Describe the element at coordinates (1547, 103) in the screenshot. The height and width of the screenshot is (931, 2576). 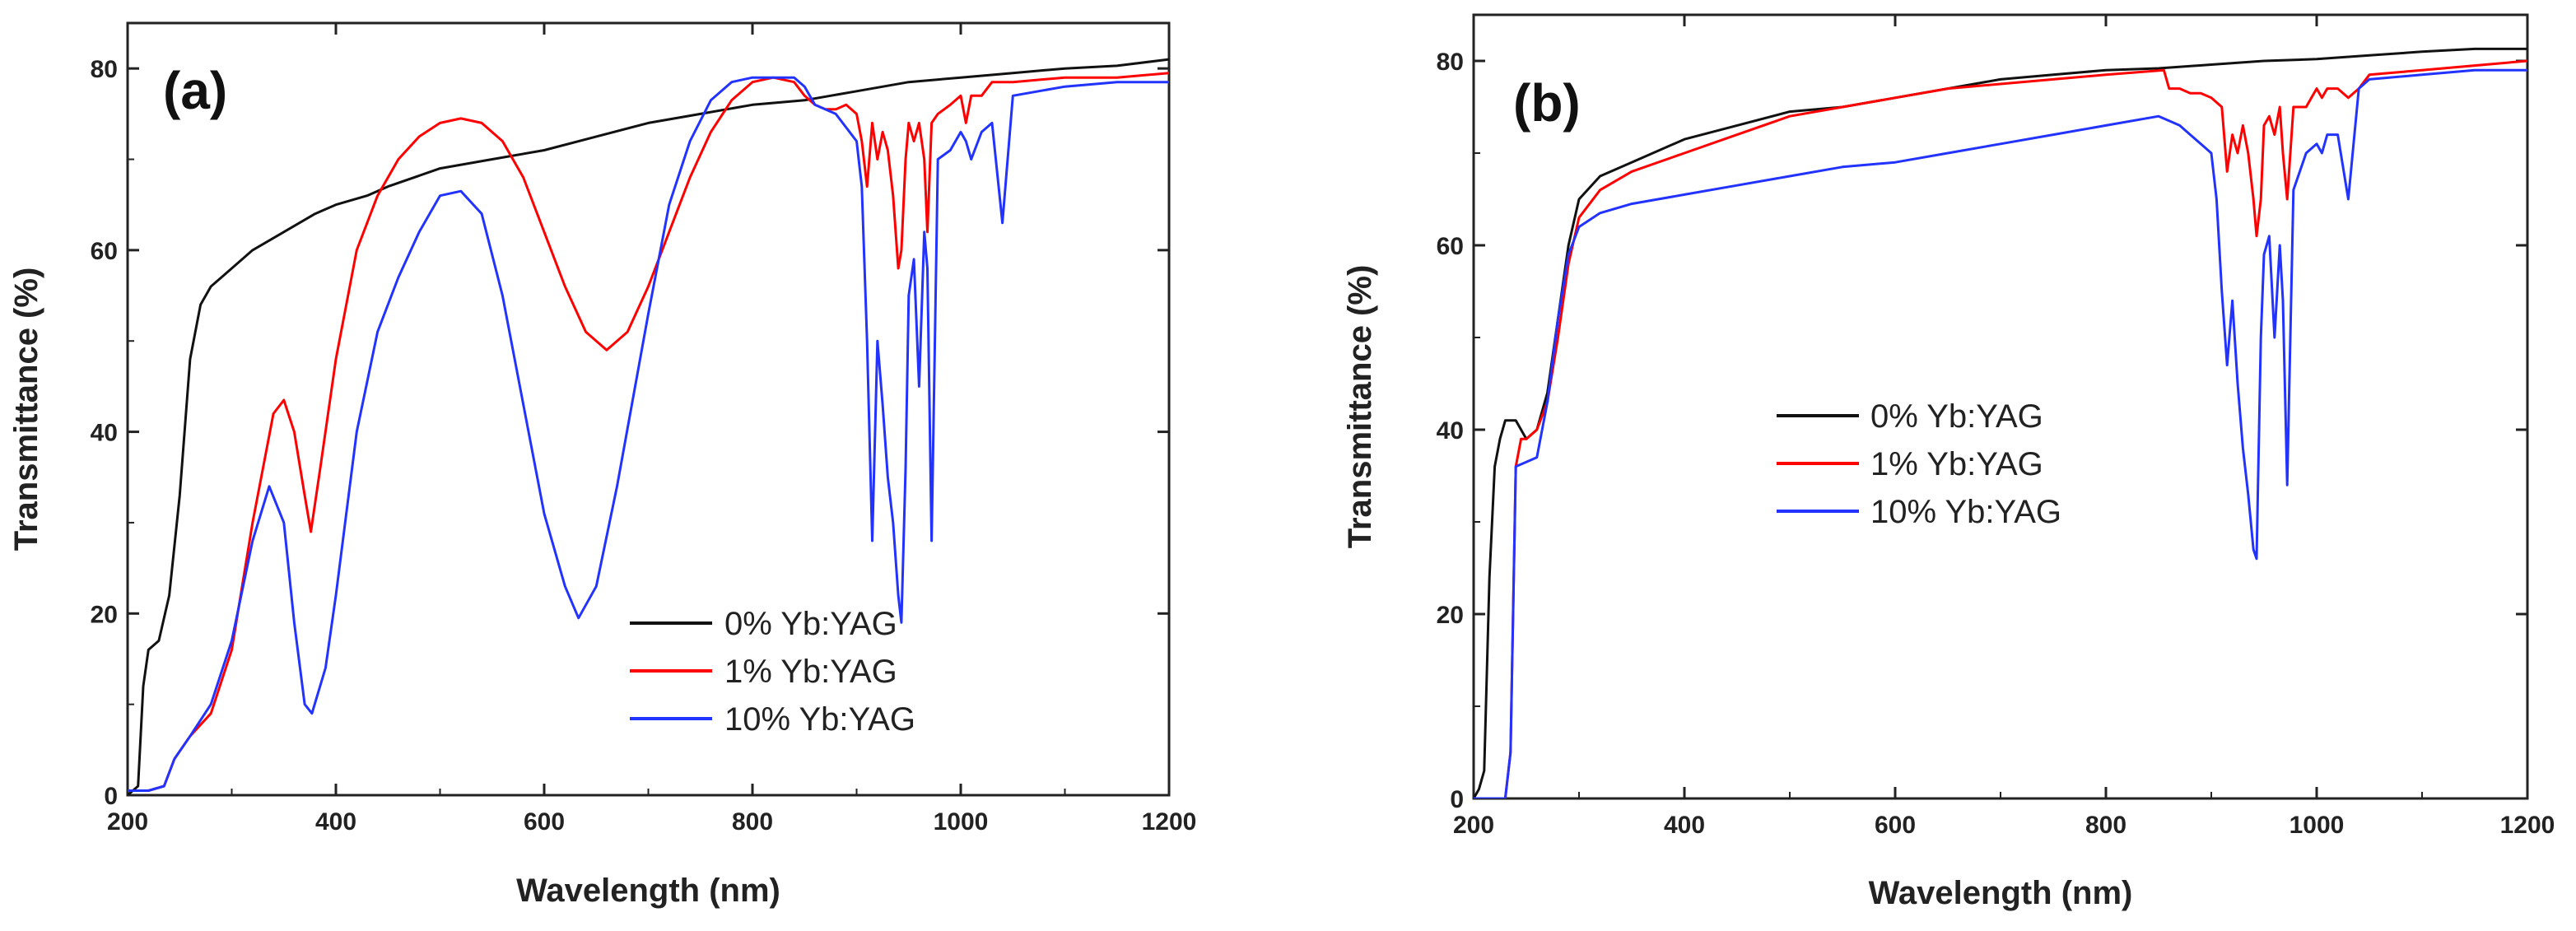
I see `panel-label: (b)` at that location.